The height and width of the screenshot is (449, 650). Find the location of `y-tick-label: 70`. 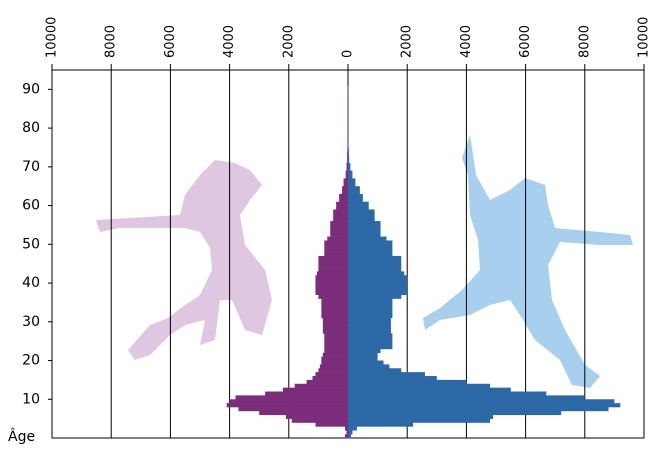

y-tick-label: 70 is located at coordinates (31, 167).